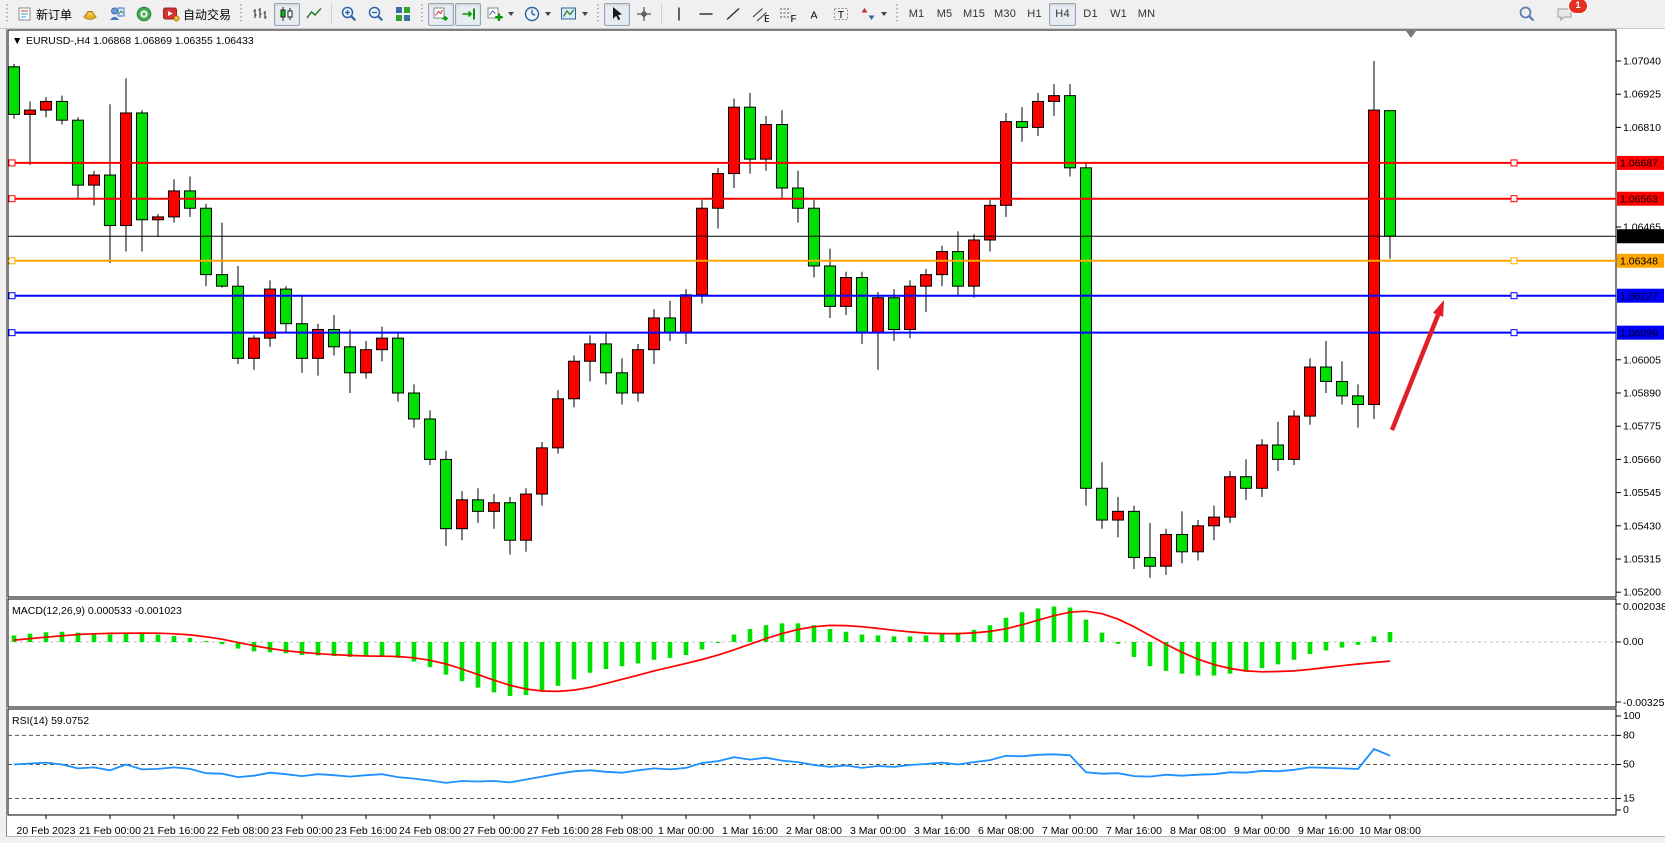  What do you see at coordinates (500, 14) in the screenshot?
I see `indicators-button` at bounding box center [500, 14].